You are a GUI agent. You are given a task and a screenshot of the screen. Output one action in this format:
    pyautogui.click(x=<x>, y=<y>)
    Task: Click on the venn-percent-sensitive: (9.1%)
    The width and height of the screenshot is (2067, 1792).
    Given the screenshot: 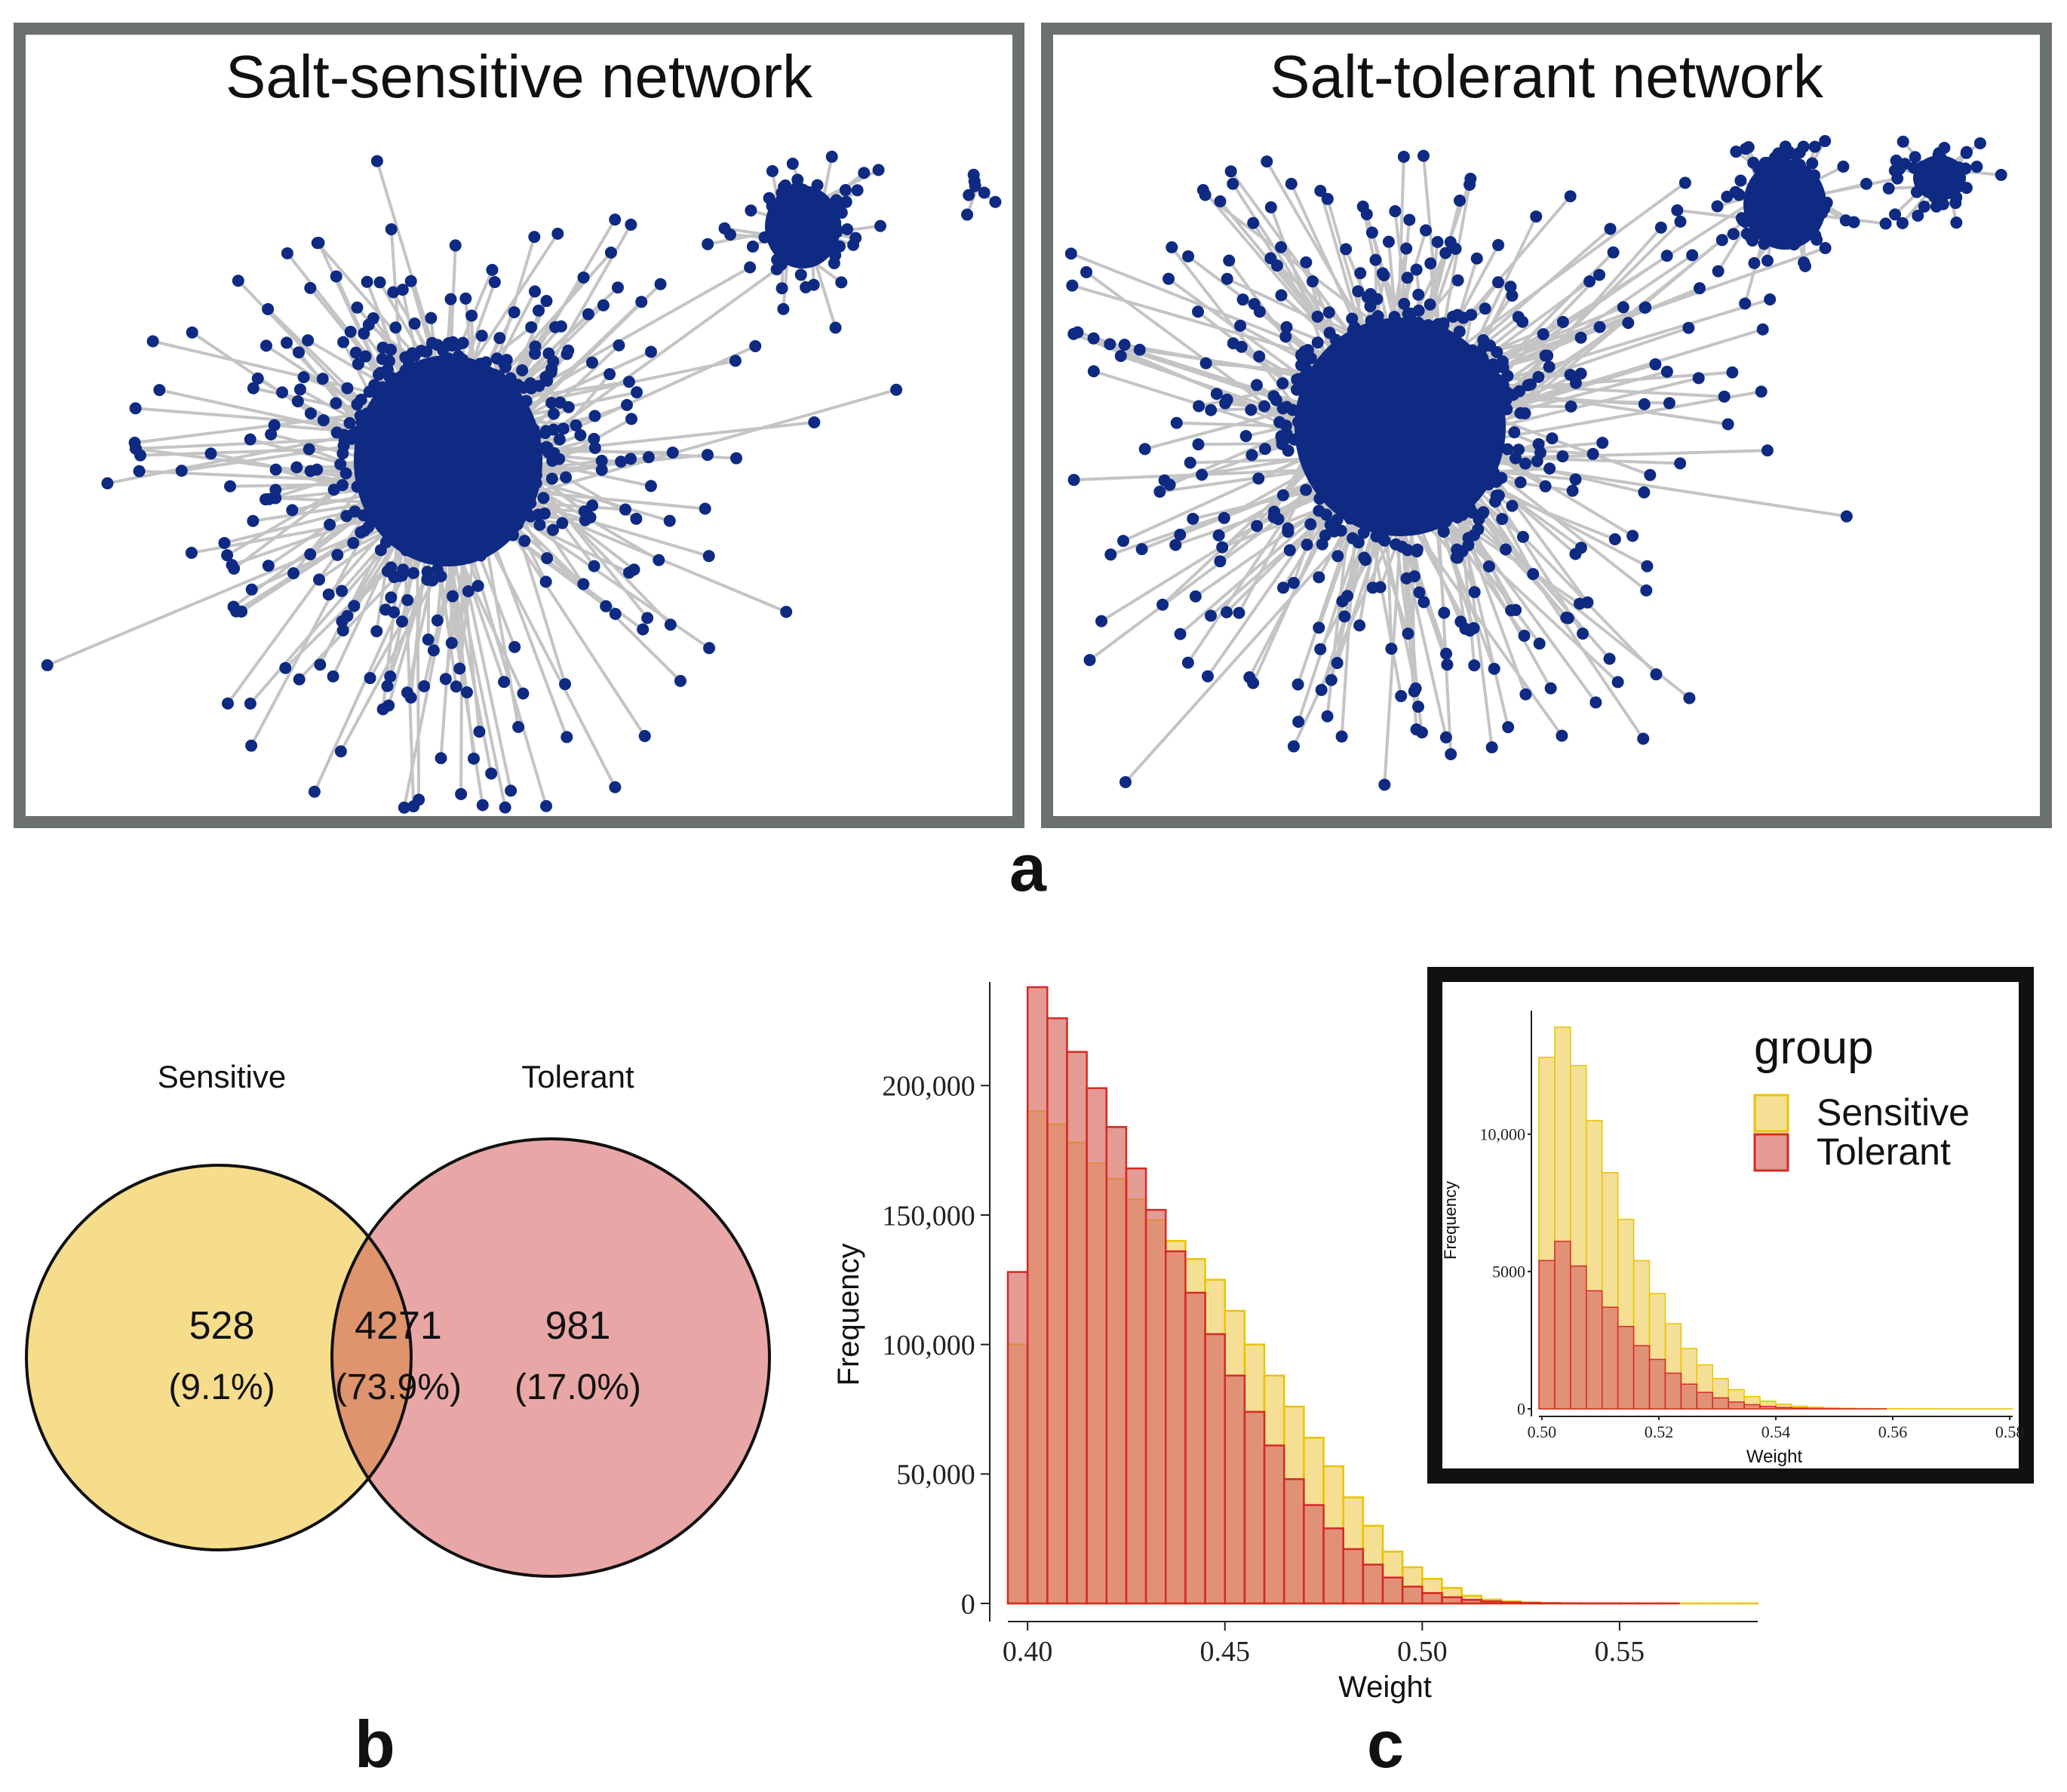 What is the action you would take?
    pyautogui.click(x=221, y=1387)
    